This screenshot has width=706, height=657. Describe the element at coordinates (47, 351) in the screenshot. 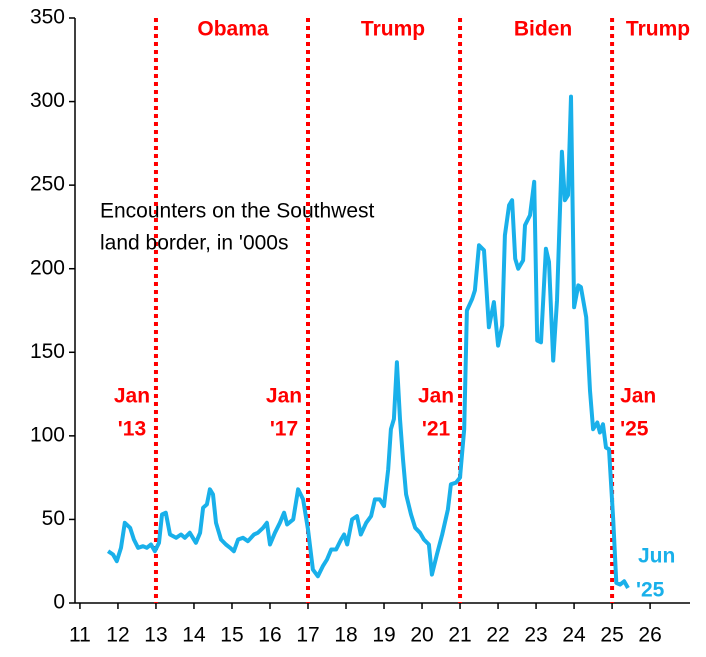

I see `y-tick-label: 150` at that location.